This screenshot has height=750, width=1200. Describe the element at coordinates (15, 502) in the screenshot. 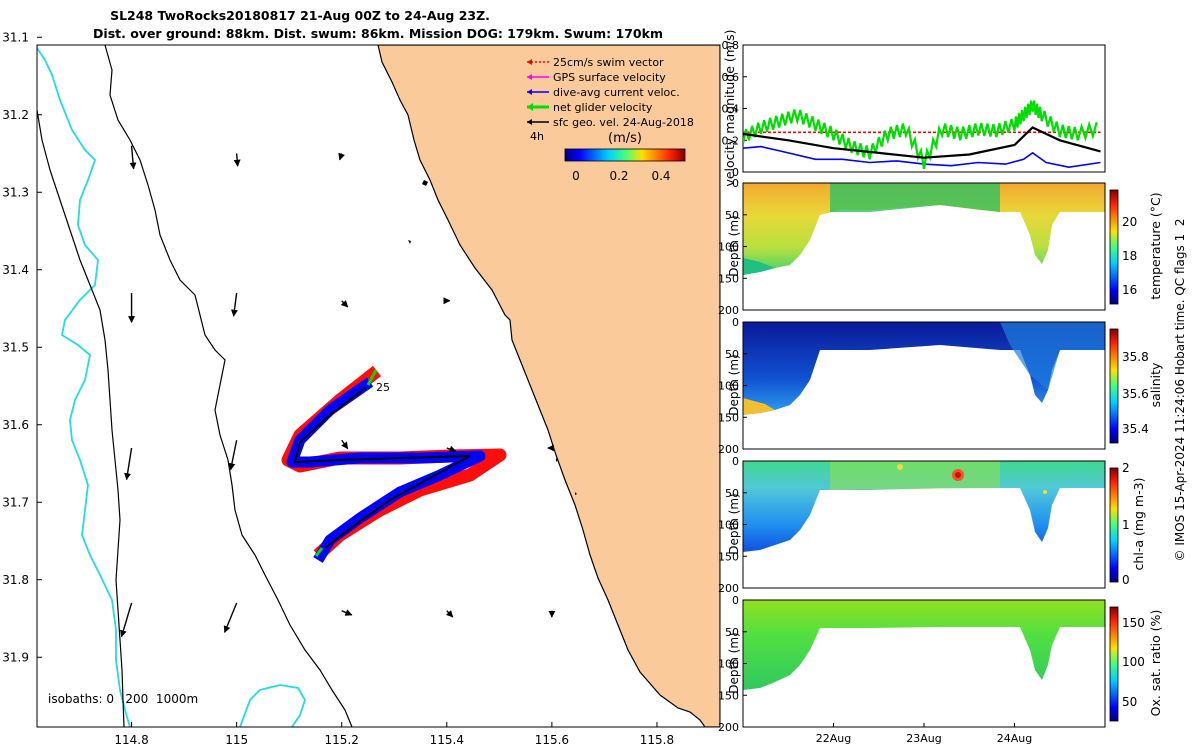

I see `map-y-tick-label: 31.7` at that location.